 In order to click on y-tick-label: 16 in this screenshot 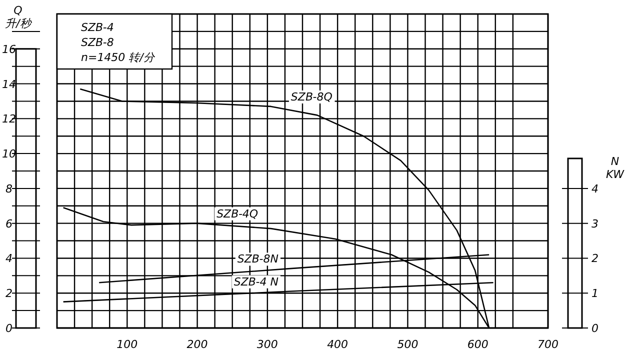, I will do `click(9, 49)`.